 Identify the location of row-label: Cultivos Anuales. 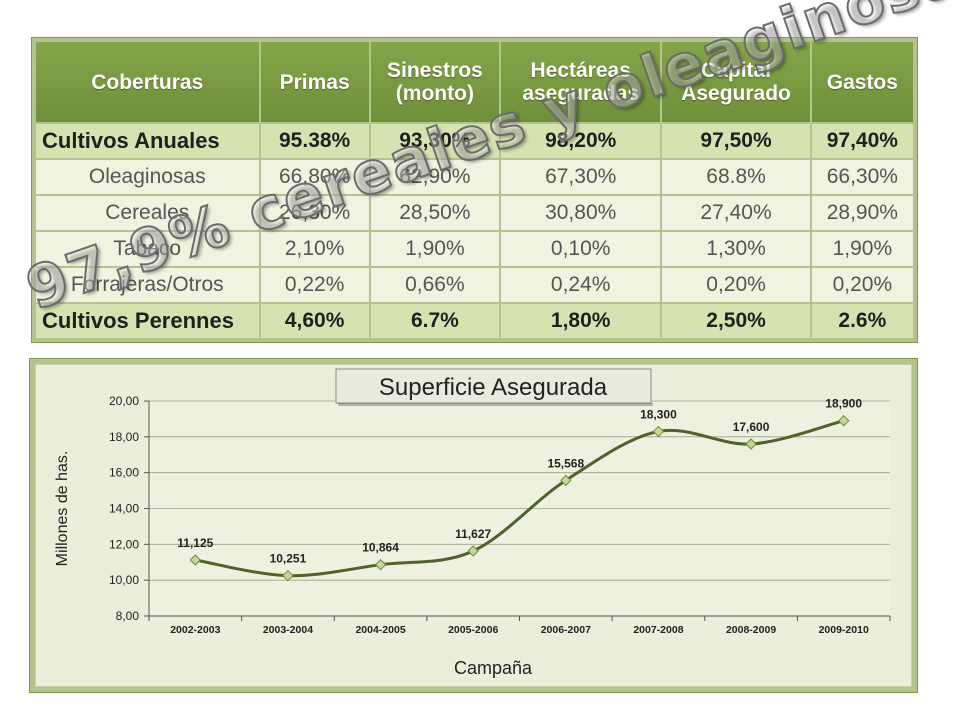
(147, 141).